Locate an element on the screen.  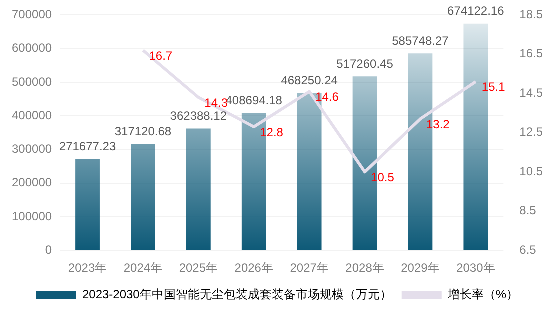
y-tick-label: 600000 is located at coordinates (32, 48).